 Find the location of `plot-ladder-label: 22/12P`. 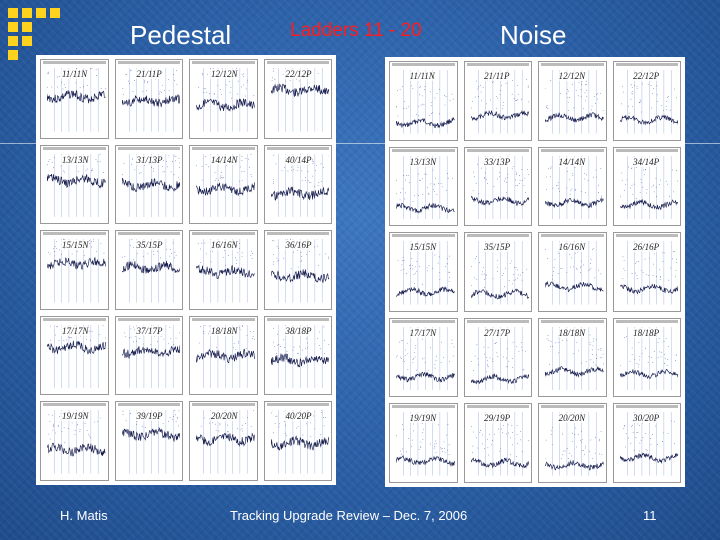

plot-ladder-label: 22/12P is located at coordinates (646, 76).